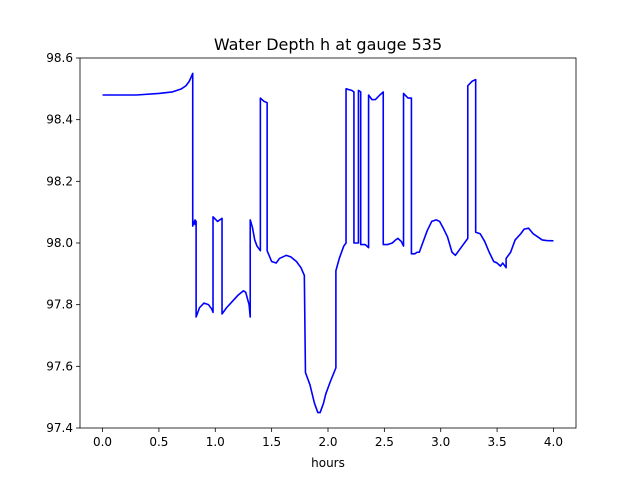  What do you see at coordinates (497, 442) in the screenshot?
I see `x-tick-label: 3.5` at bounding box center [497, 442].